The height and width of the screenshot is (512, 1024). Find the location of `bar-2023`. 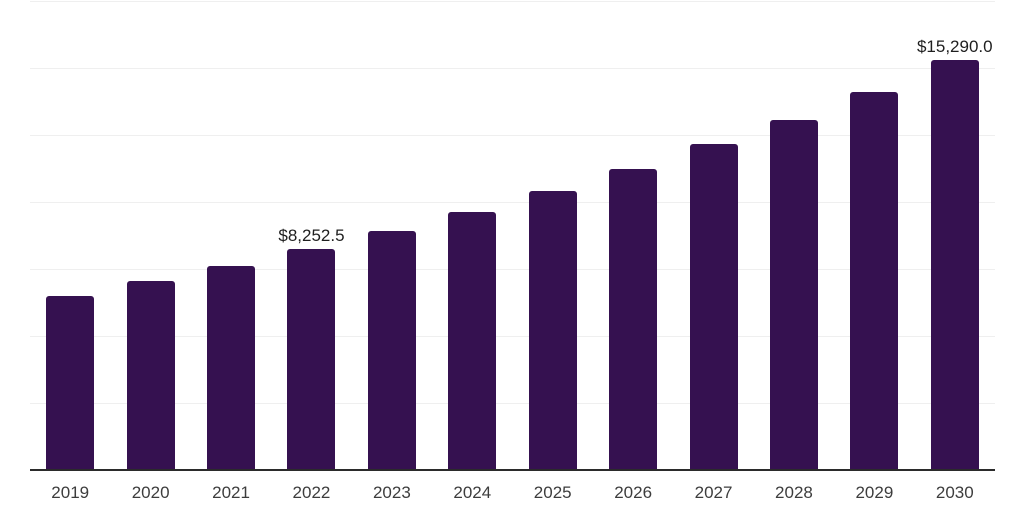

bar-2023 is located at coordinates (391, 350).